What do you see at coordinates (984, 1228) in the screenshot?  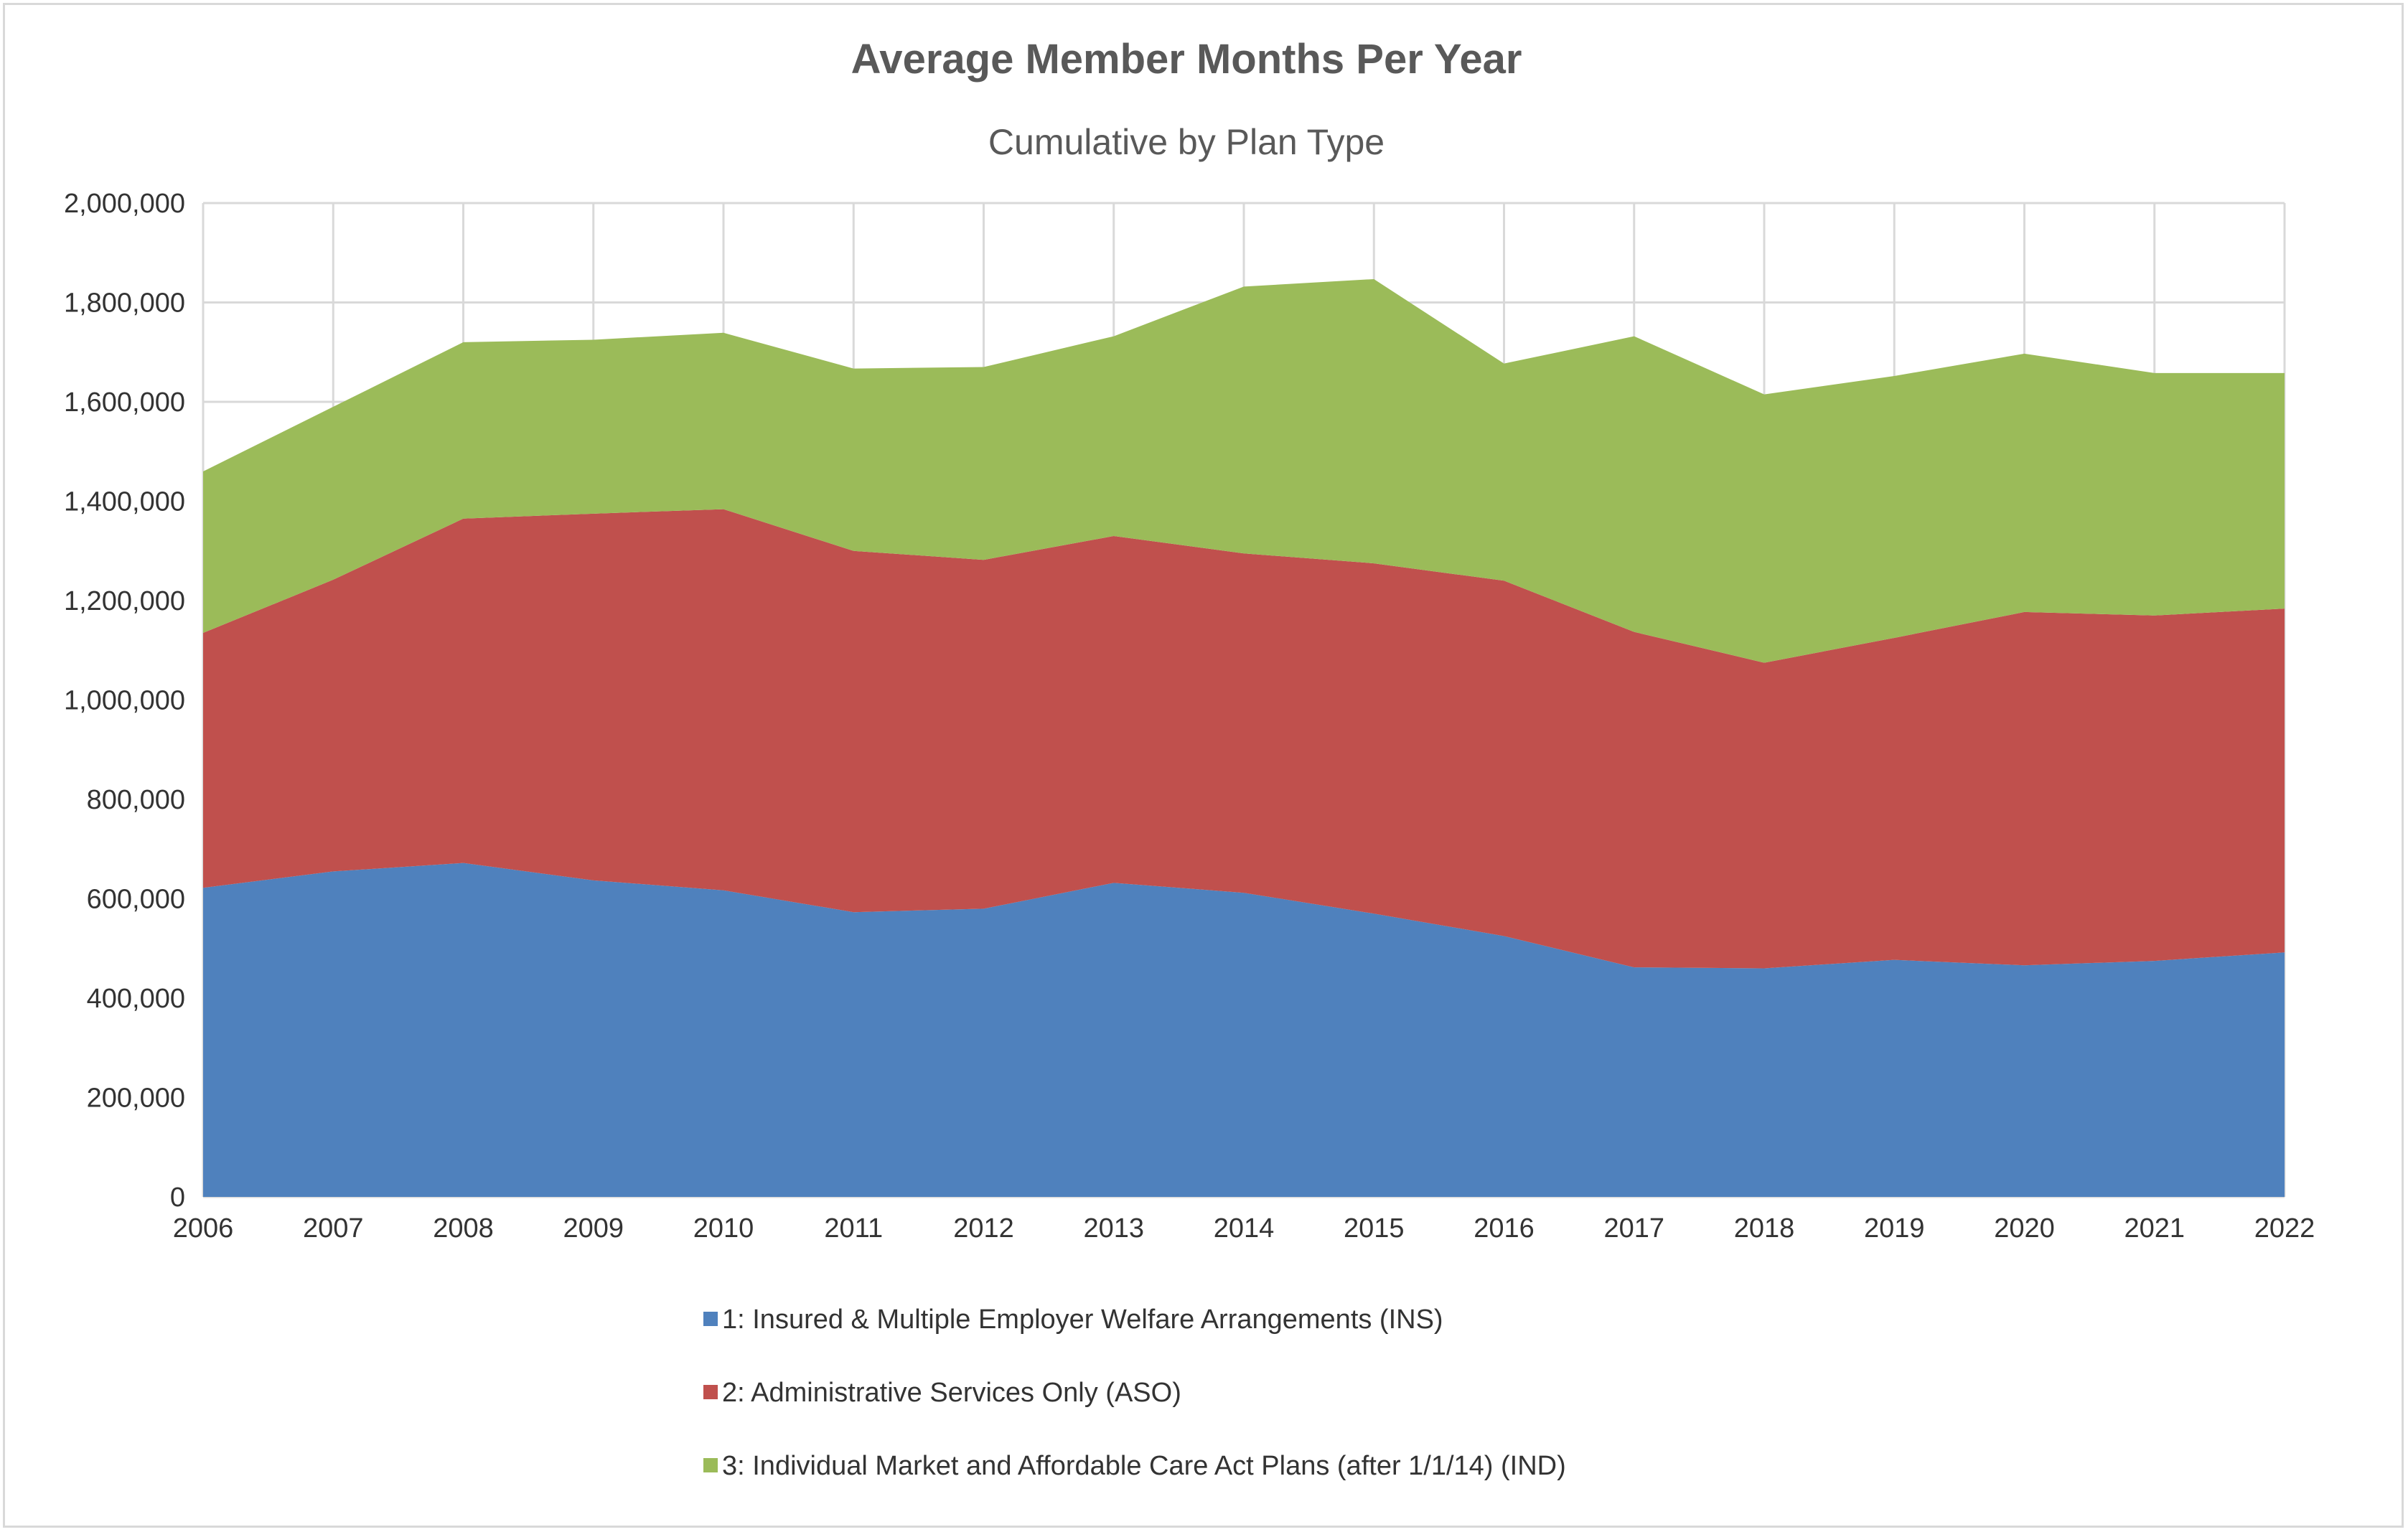 I see `x-tick-label: 2012` at bounding box center [984, 1228].